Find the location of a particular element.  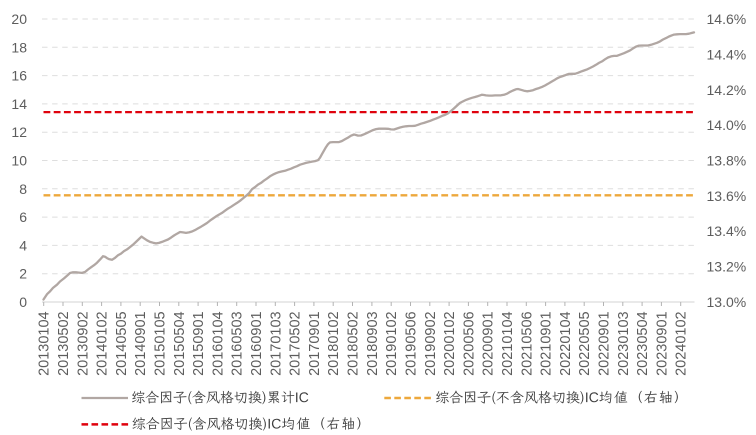

svg-text: 12 is located at coordinates (19, 132).